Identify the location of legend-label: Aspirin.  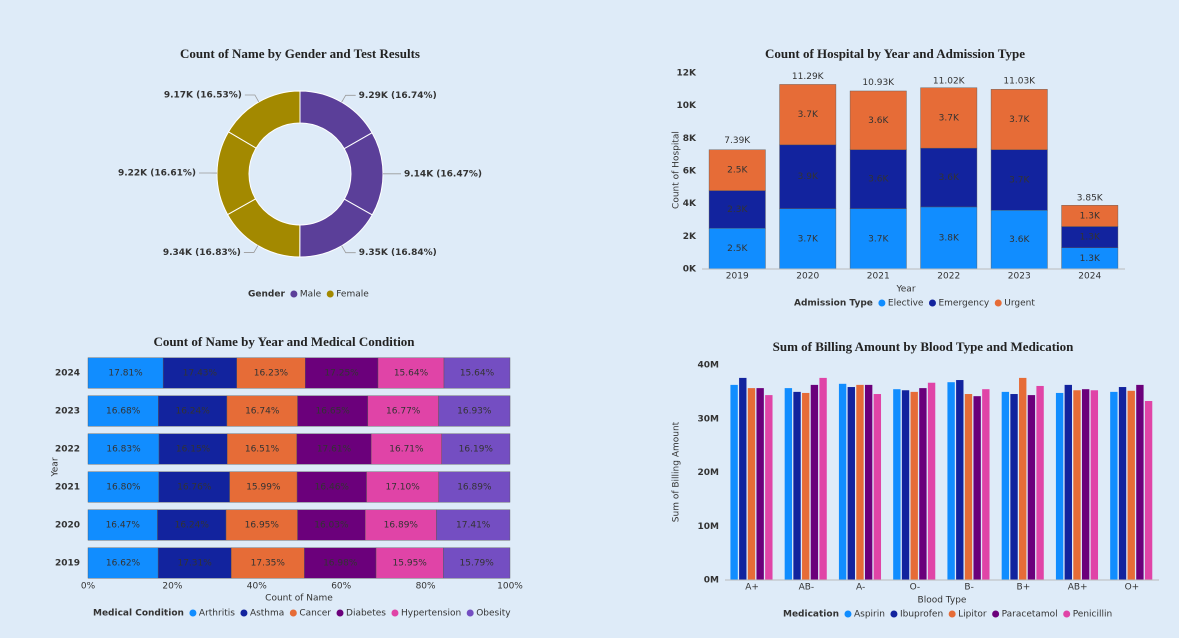
(869, 615).